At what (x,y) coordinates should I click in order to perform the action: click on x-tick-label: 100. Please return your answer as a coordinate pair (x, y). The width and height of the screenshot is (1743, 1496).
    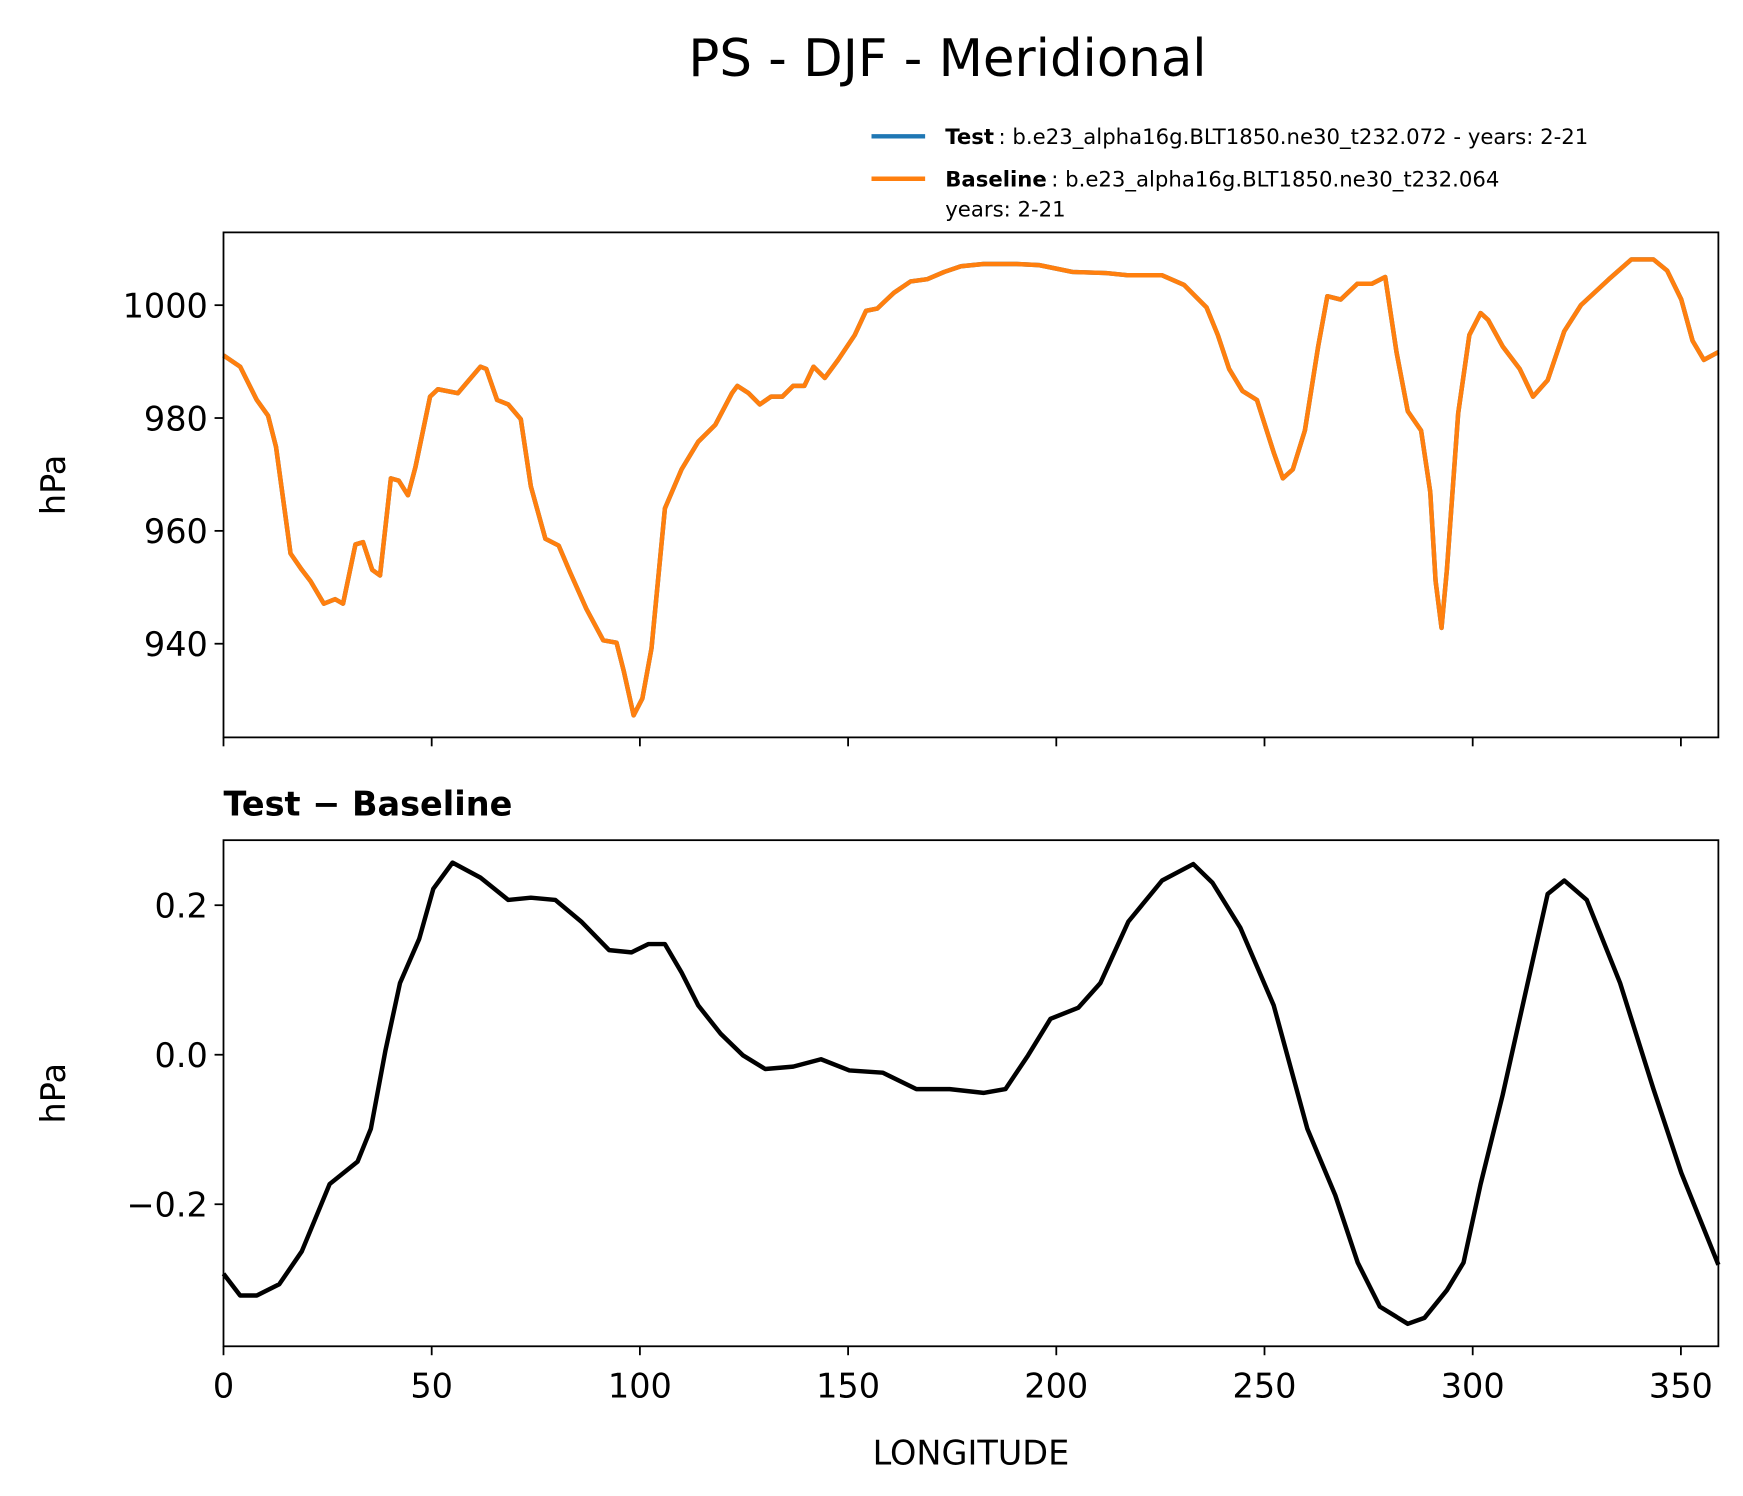
    Looking at the image, I should click on (640, 1386).